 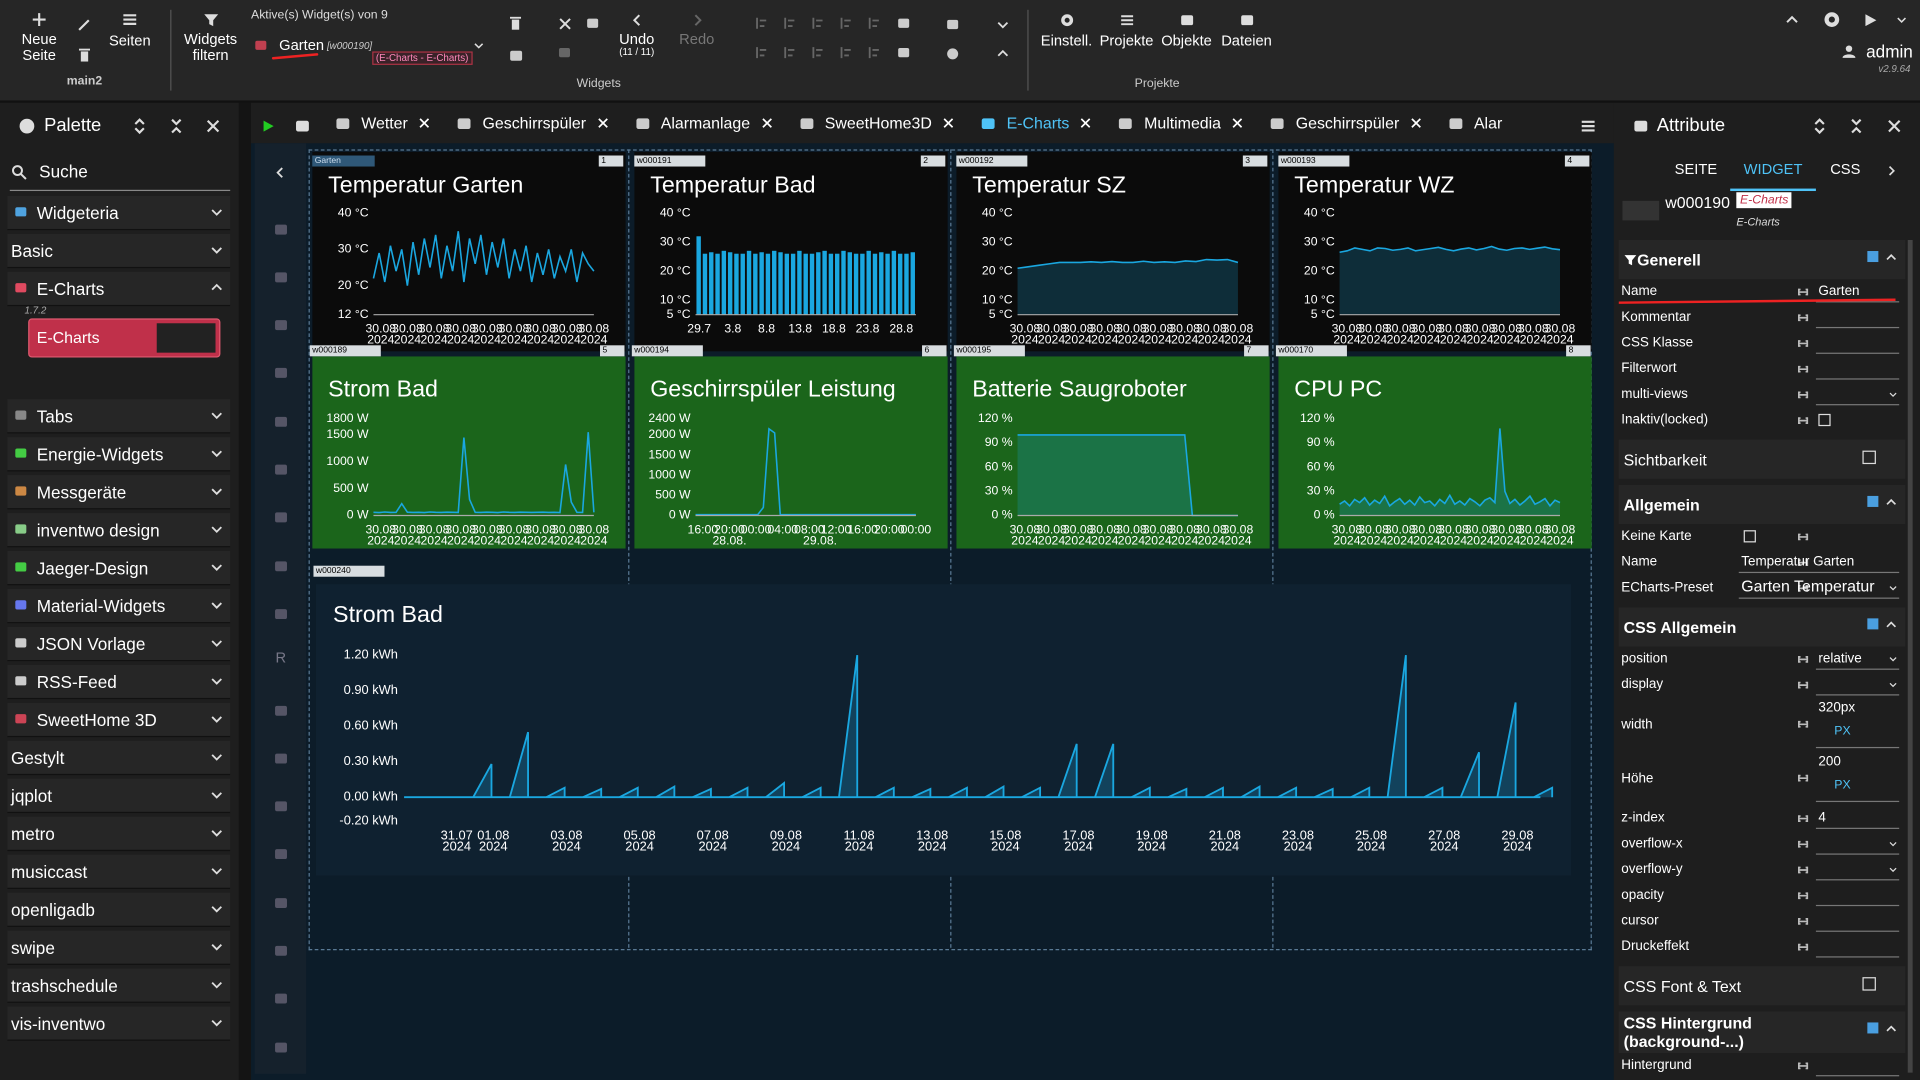 I want to click on section-checkbox, so click(x=1869, y=457).